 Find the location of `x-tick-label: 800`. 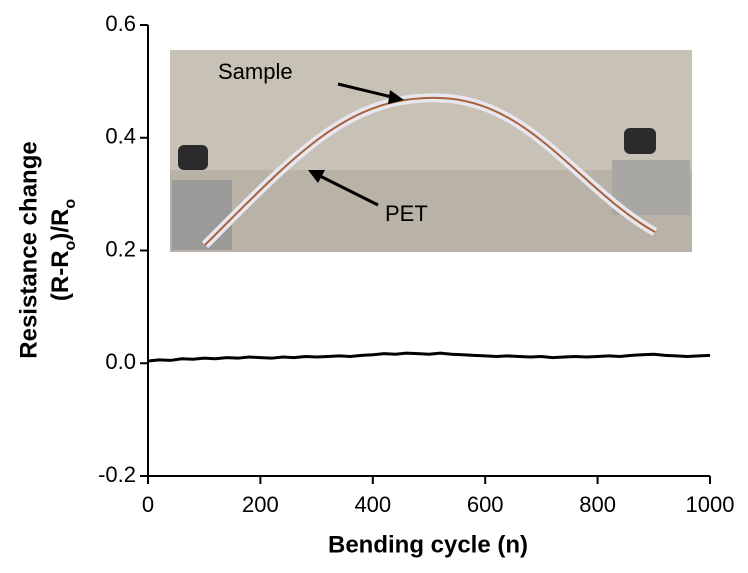

x-tick-label: 800 is located at coordinates (597, 504).